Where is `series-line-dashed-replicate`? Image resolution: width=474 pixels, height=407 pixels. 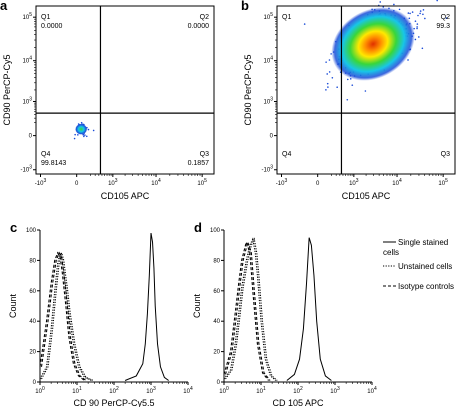
series-line-dashed-replicate is located at coordinates (63, 316).